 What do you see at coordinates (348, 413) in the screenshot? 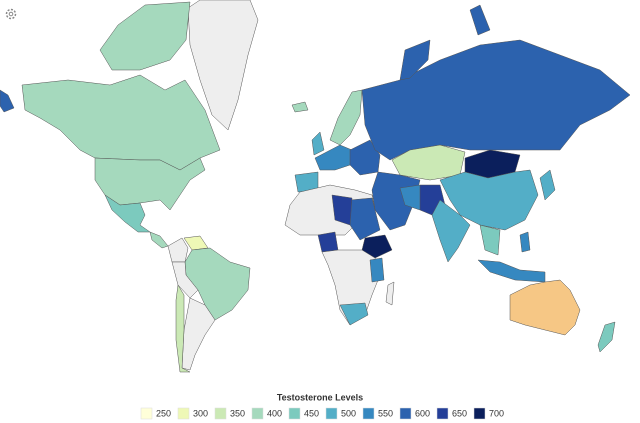
I see `legend-label: 500` at bounding box center [348, 413].